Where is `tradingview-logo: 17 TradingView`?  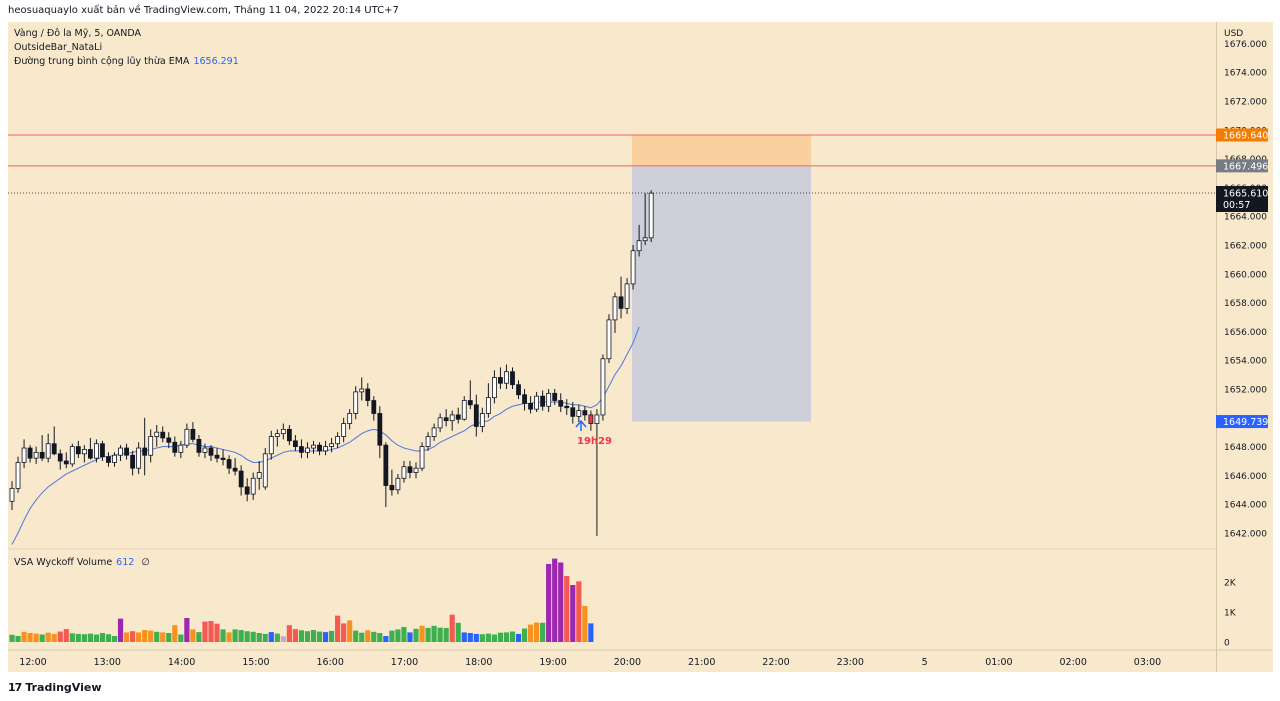 tradingview-logo: 17 TradingView is located at coordinates (55, 687).